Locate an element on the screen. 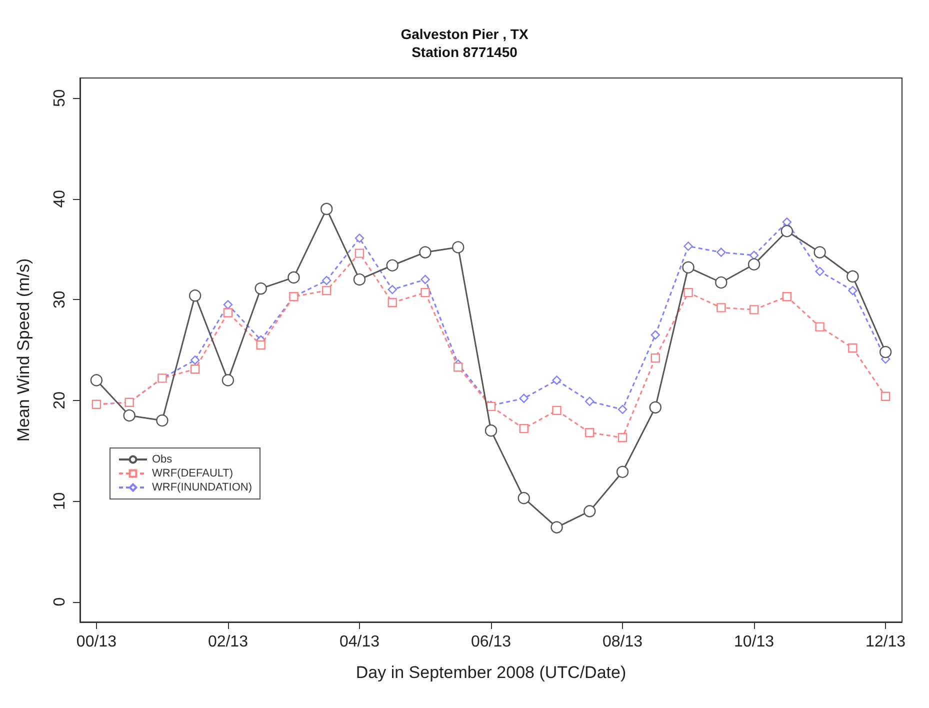 This screenshot has height=708, width=929. x-tick-label: 00/13 is located at coordinates (96, 642).